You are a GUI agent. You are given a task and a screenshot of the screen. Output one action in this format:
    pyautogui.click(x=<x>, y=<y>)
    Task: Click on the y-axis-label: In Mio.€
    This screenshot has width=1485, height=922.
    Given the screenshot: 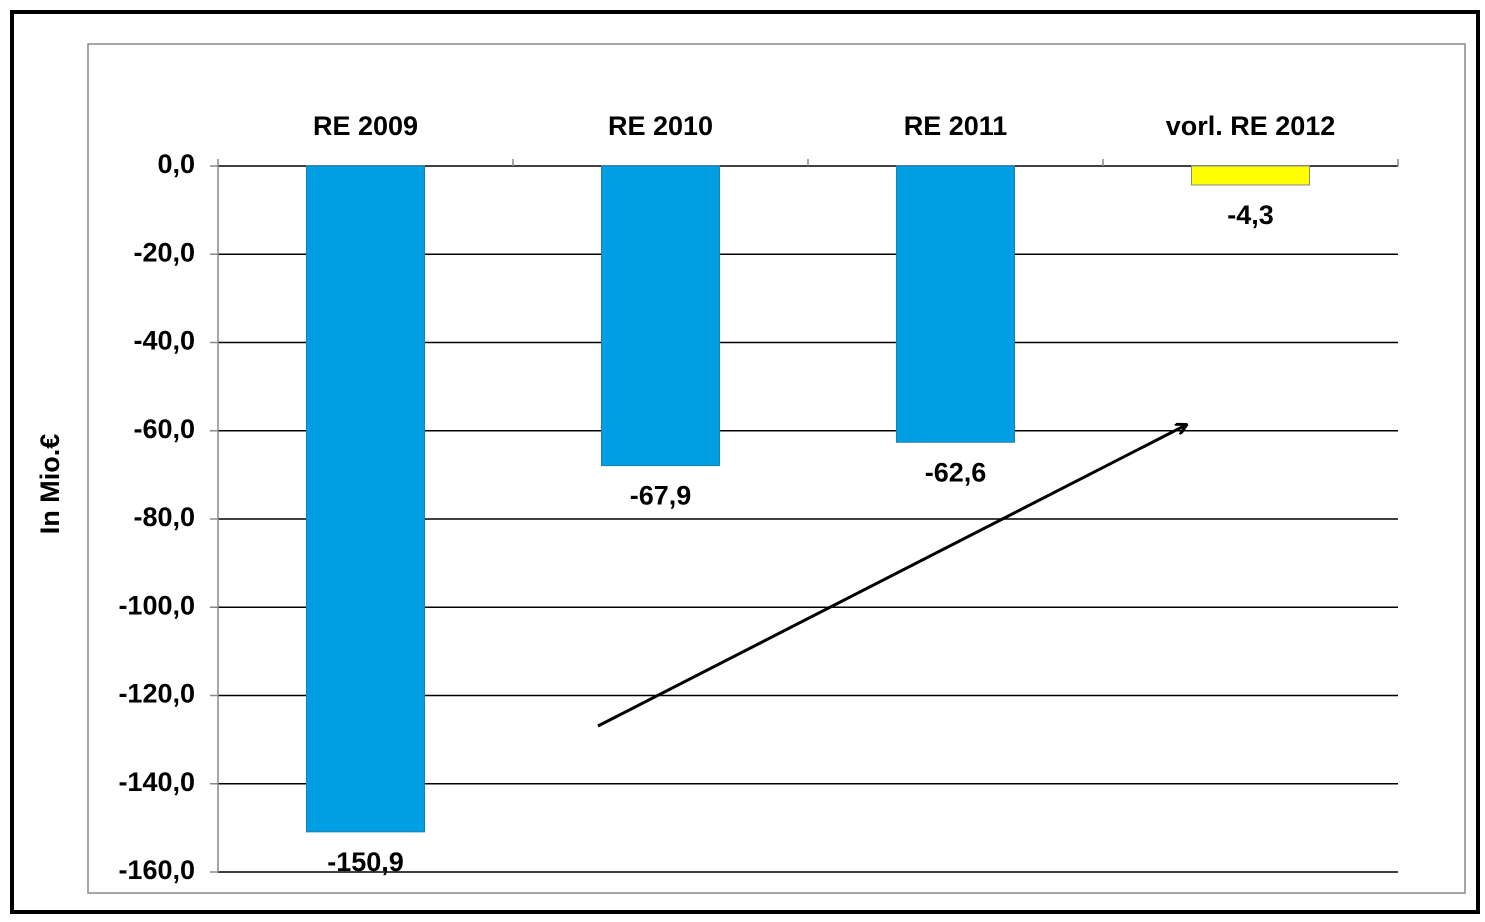 What is the action you would take?
    pyautogui.click(x=50, y=484)
    